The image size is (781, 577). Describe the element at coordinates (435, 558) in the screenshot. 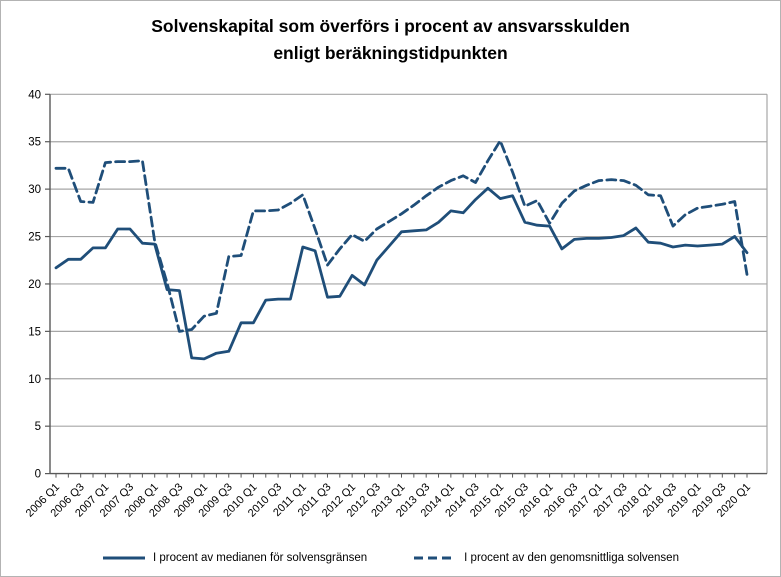

I see `dashed-line-icon` at that location.